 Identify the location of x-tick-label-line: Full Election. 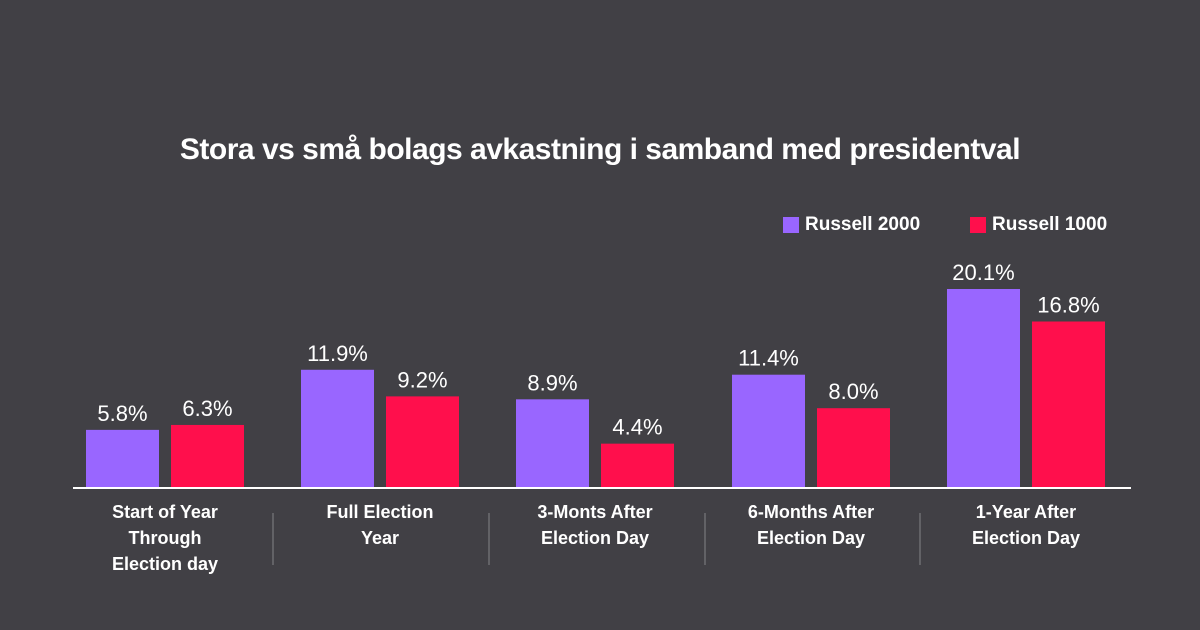
(380, 512).